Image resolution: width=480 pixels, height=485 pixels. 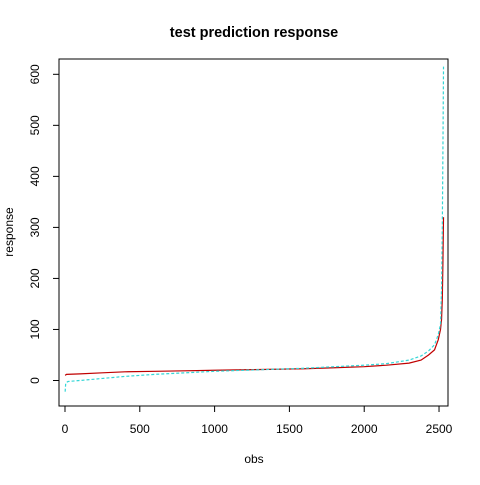 I want to click on y-tick-label: 0, so click(x=35, y=380).